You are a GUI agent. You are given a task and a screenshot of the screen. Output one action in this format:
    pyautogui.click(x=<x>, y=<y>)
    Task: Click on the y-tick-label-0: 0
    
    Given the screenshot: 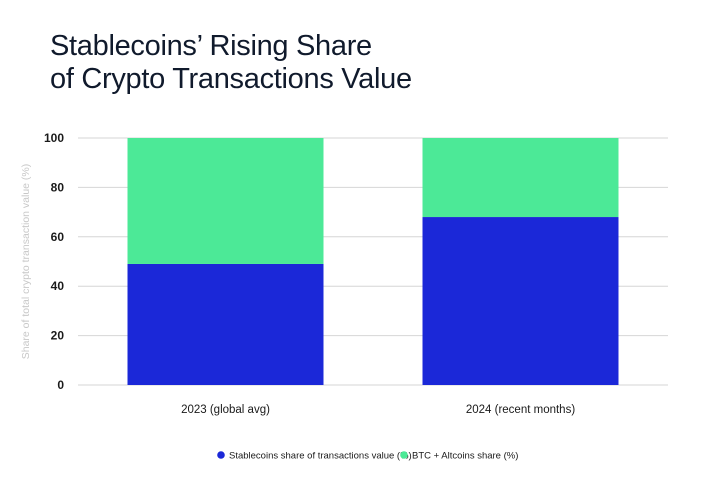 What is the action you would take?
    pyautogui.click(x=60, y=385)
    